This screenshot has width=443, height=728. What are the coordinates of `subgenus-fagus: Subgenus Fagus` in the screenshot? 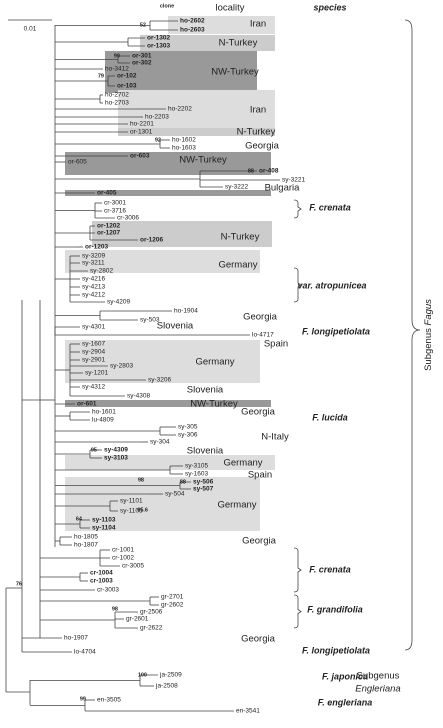 It's located at (428, 335).